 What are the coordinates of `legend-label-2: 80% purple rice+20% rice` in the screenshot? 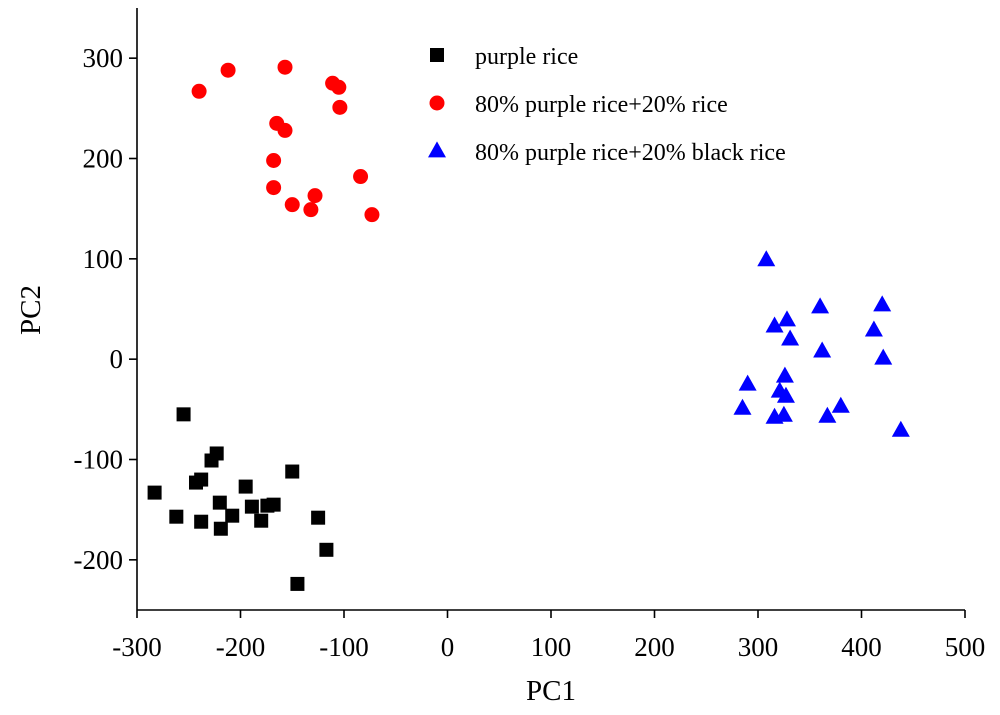 It's located at (601, 105).